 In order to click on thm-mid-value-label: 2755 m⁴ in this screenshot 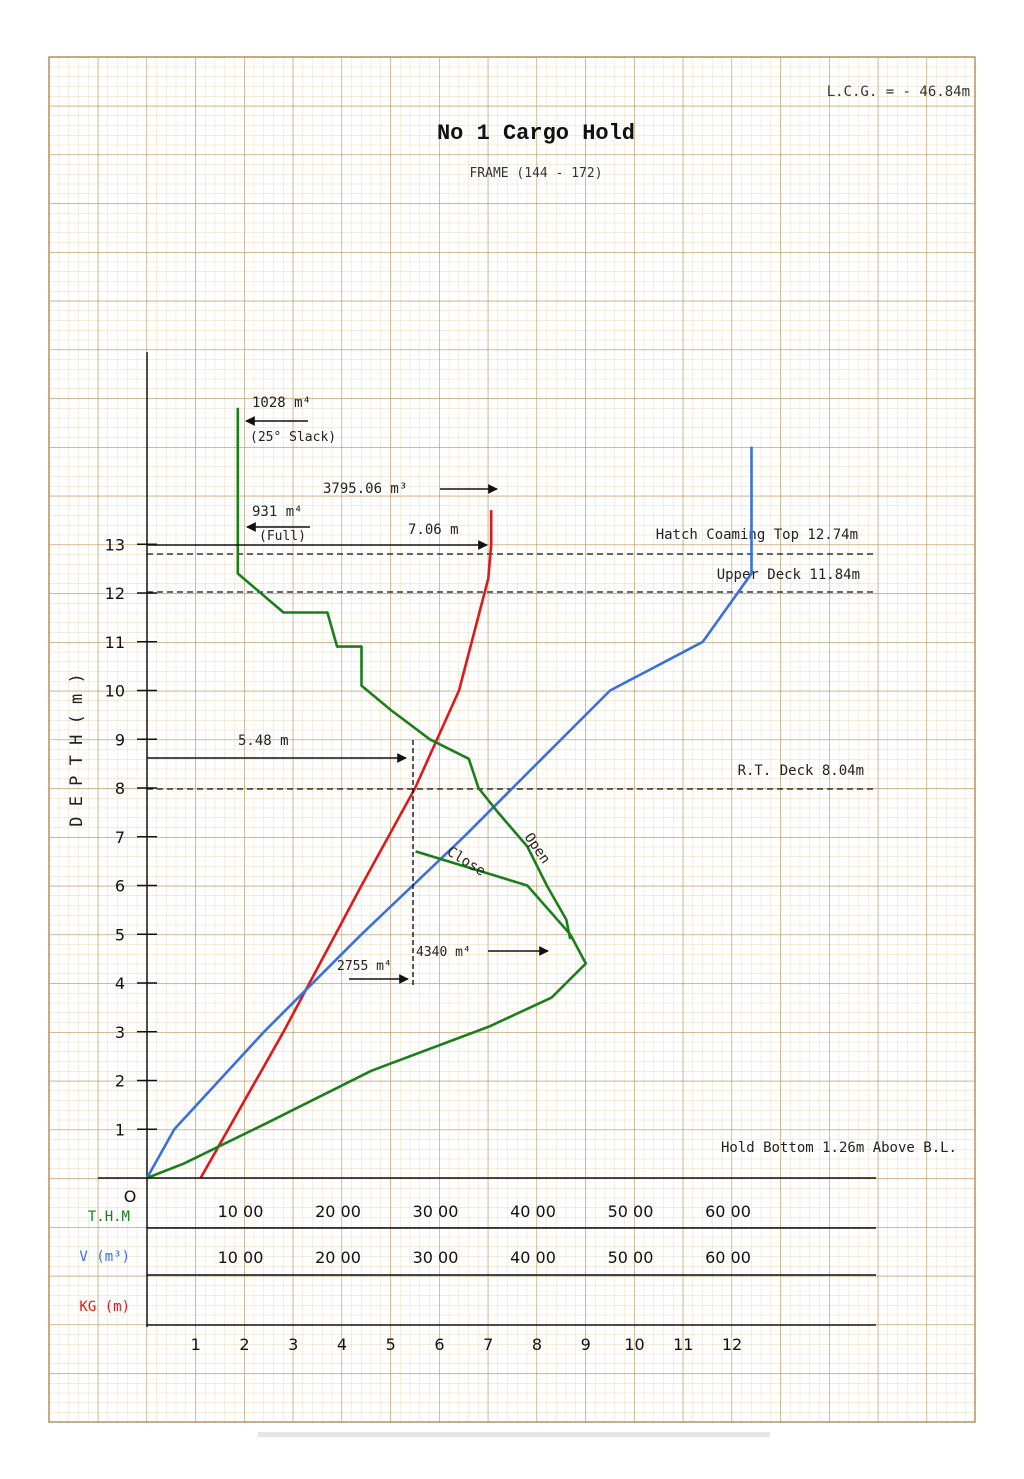, I will do `click(364, 966)`.